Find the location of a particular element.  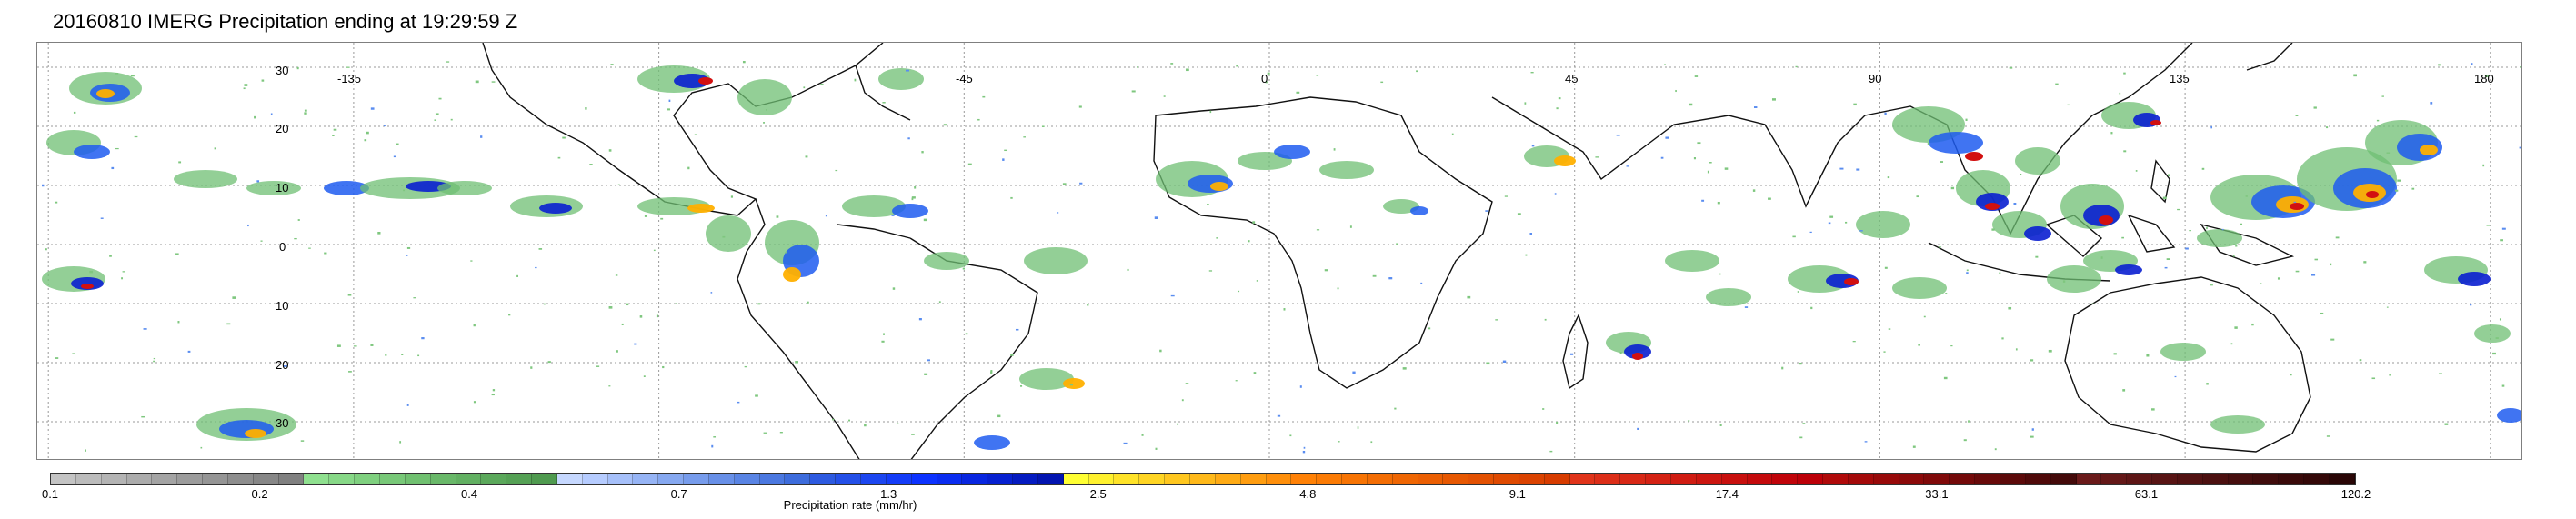

colorbar-label: Precipitation rate (mm/hr) is located at coordinates (850, 505).